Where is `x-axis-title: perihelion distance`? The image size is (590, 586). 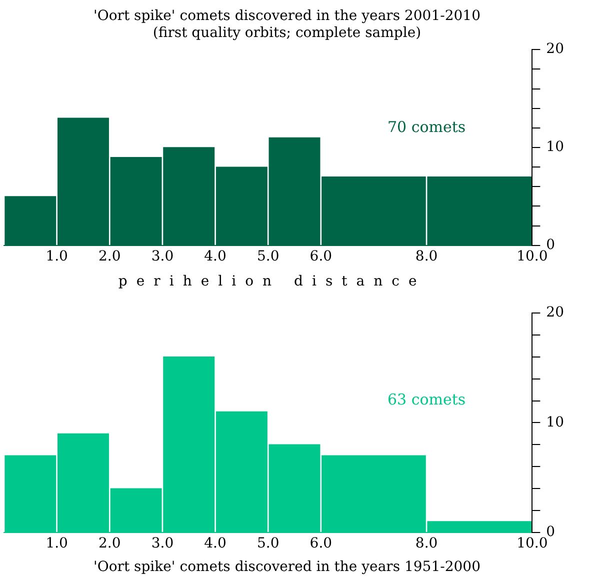
x-axis-title: perihelion distance is located at coordinates (272, 282).